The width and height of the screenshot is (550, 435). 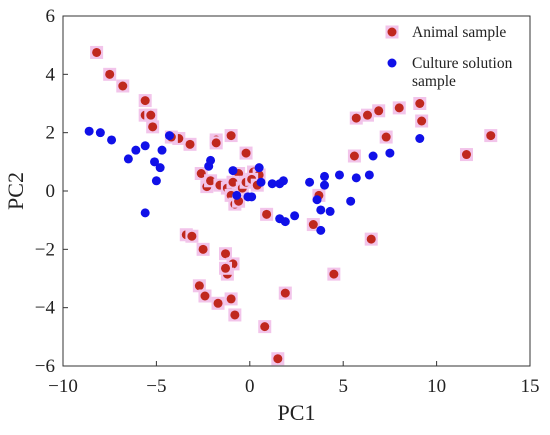 What do you see at coordinates (45, 249) in the screenshot?
I see `y-tick-label: −2` at bounding box center [45, 249].